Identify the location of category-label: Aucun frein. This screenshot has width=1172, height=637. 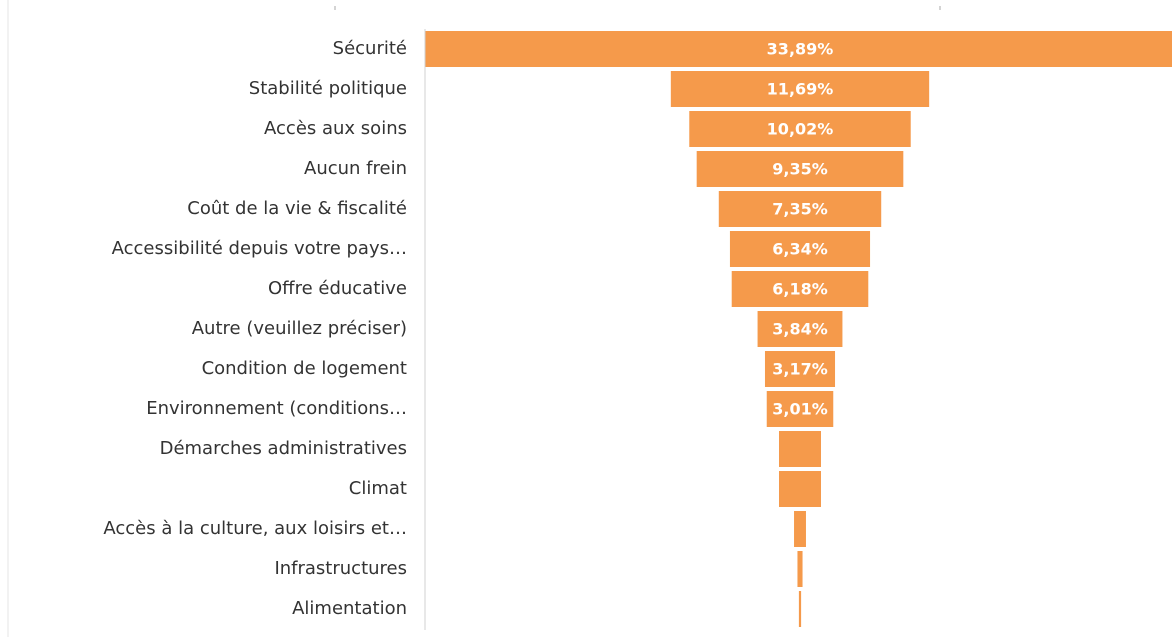
(355, 168).